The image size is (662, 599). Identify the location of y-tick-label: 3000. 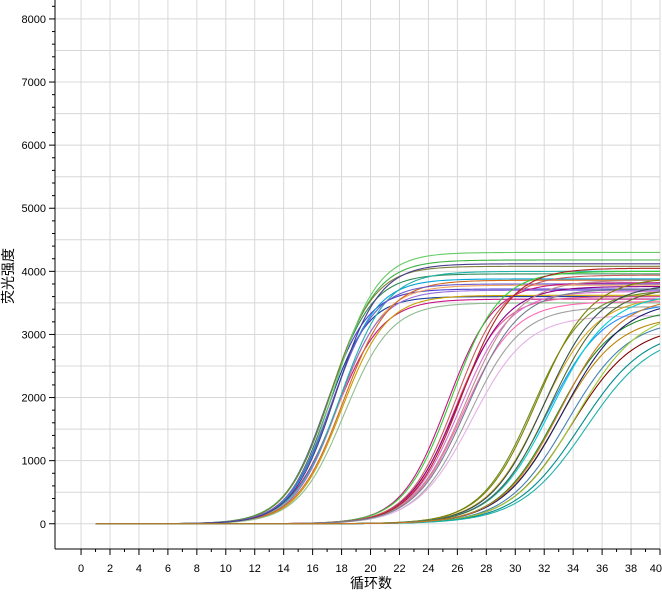
(34, 335).